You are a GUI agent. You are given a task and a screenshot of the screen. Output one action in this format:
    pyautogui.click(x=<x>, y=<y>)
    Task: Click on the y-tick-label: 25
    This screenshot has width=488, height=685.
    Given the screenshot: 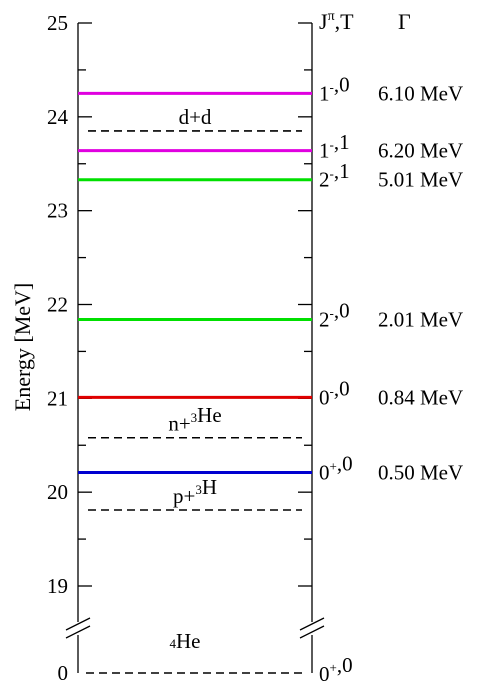 What is the action you would take?
    pyautogui.click(x=57, y=23)
    